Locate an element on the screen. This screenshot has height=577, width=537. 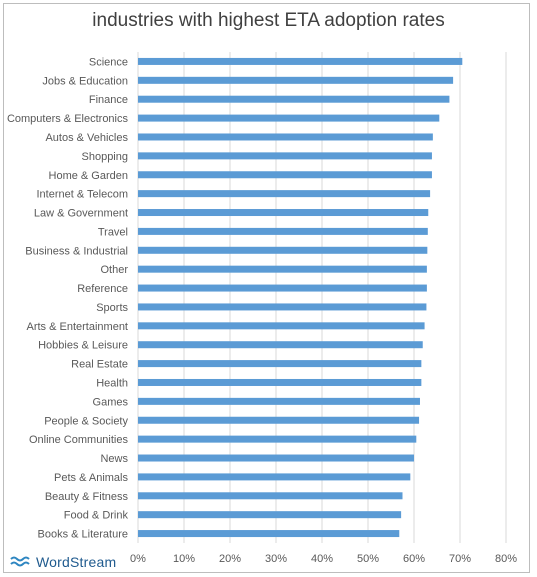
category-label: Online Communities is located at coordinates (79, 440).